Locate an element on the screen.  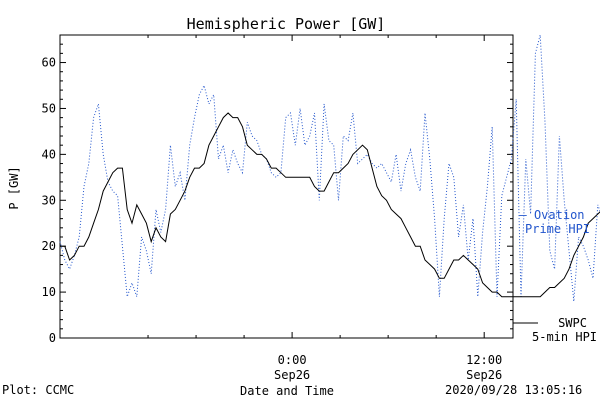
y-tick-label-3: 30 is located at coordinates (49, 200).